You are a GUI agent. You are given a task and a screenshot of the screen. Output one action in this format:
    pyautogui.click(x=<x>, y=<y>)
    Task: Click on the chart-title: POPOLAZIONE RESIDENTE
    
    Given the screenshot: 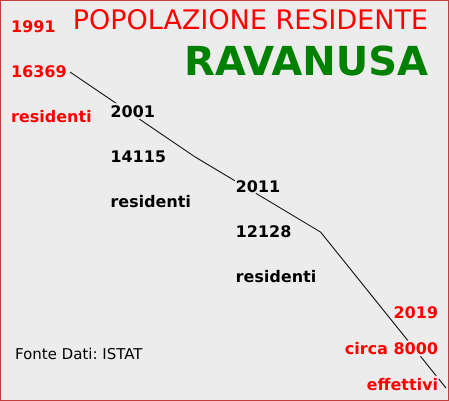 What is the action you would take?
    pyautogui.click(x=250, y=20)
    